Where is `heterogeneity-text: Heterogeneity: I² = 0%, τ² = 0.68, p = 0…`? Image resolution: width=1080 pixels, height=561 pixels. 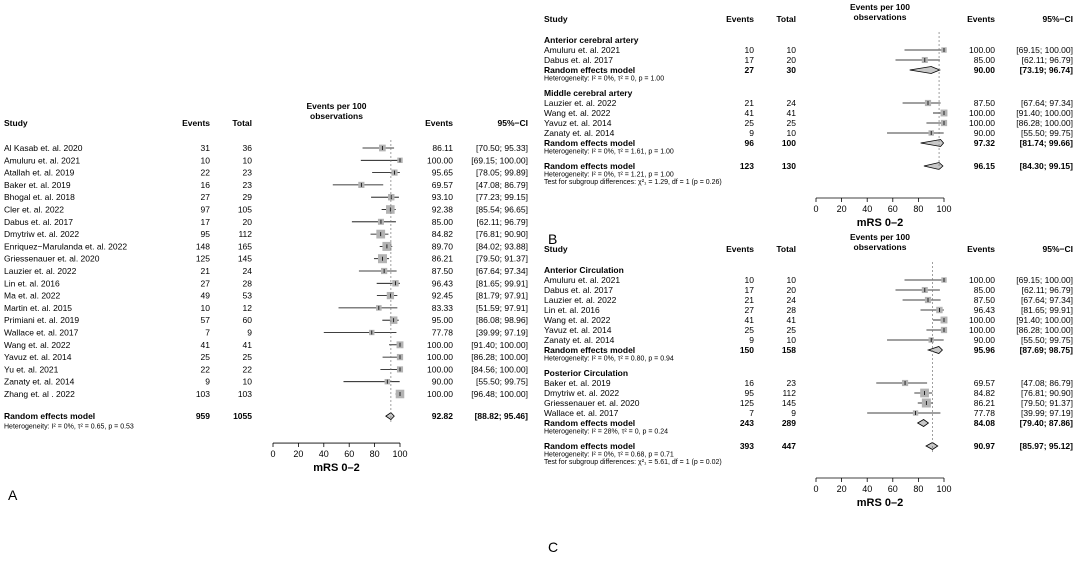 heterogeneity-text: Heterogeneity: I² = 0%, τ² = 0.68, p = 0… is located at coordinates (609, 455).